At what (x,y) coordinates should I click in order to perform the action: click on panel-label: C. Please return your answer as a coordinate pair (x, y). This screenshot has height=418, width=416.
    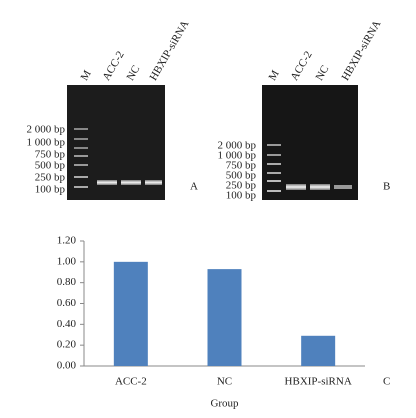
    Looking at the image, I should click on (386, 382).